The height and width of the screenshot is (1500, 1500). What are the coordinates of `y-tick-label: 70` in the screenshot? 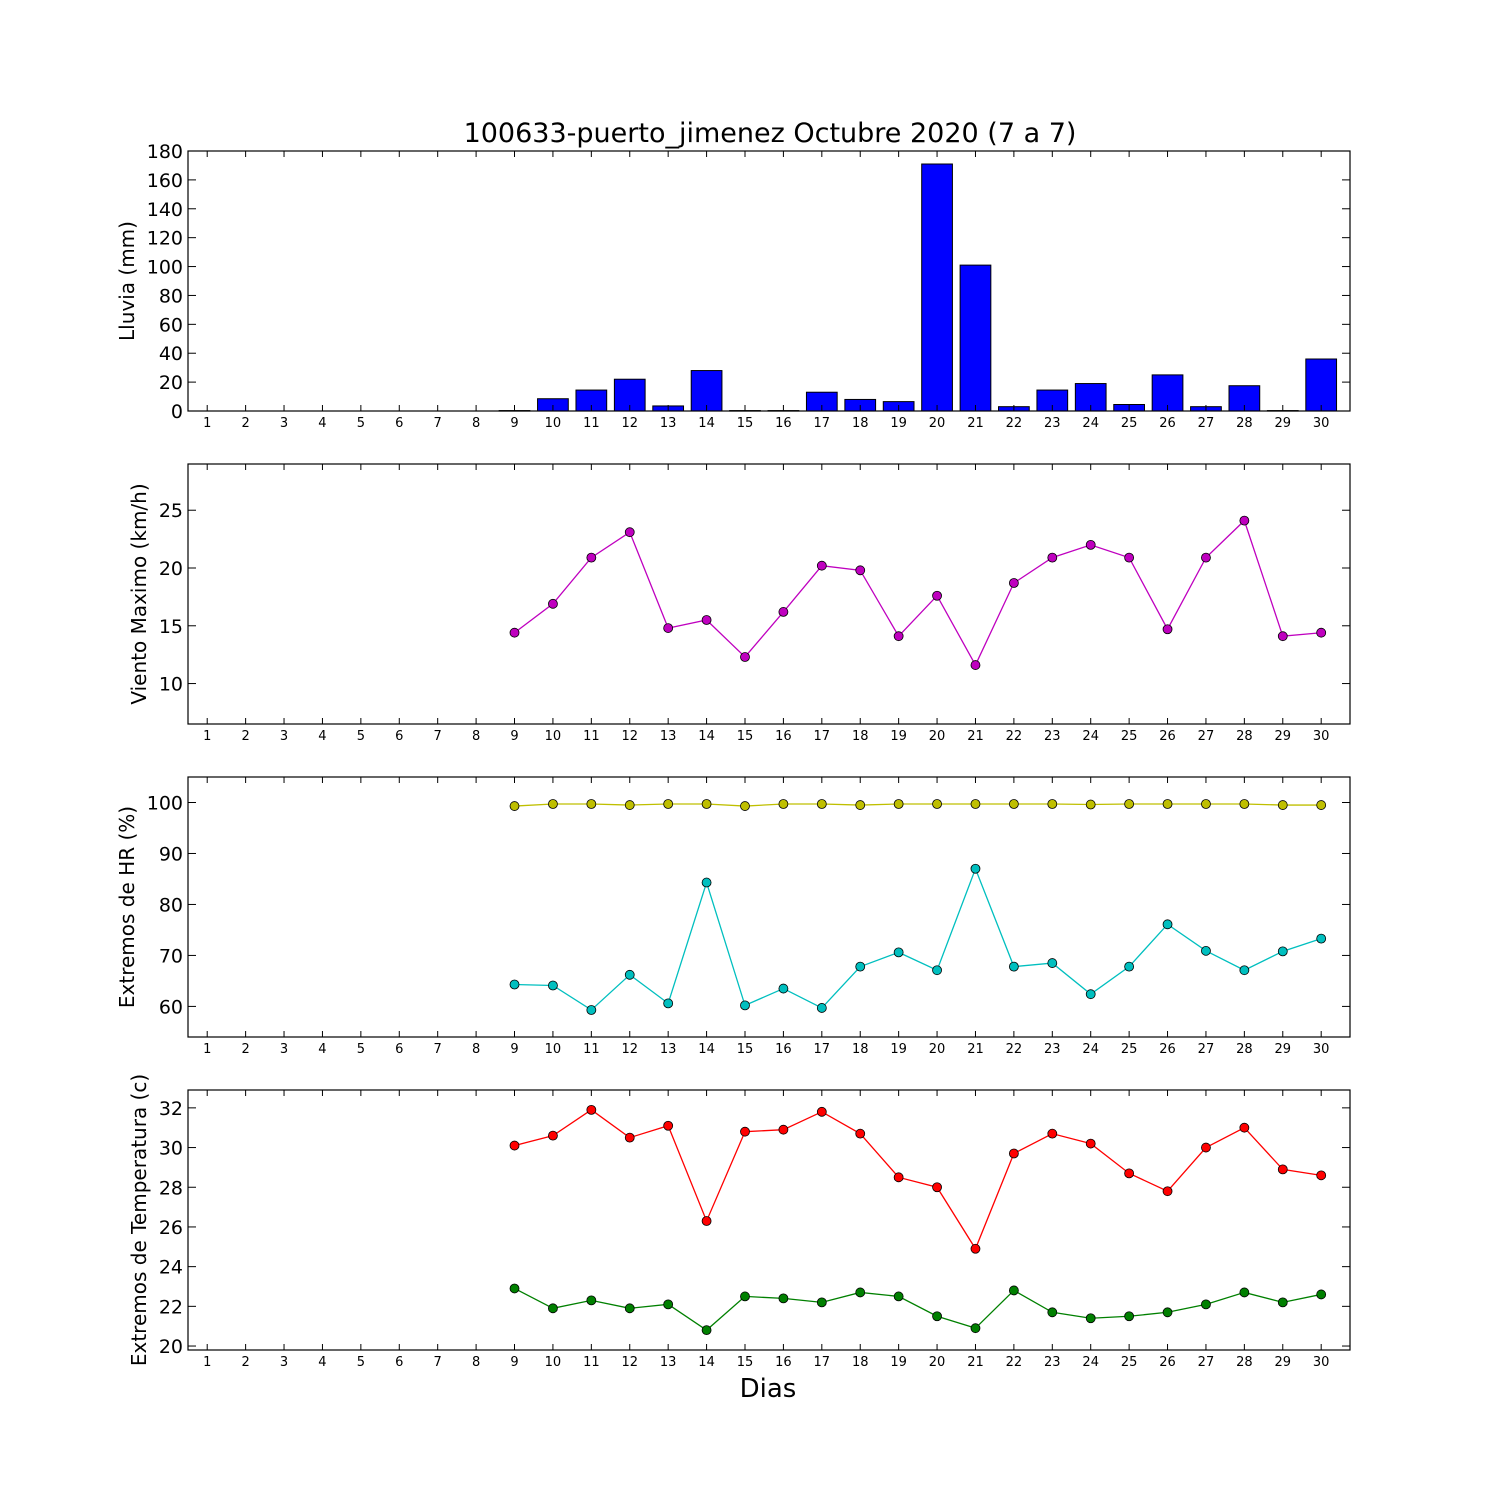 It's located at (171, 956).